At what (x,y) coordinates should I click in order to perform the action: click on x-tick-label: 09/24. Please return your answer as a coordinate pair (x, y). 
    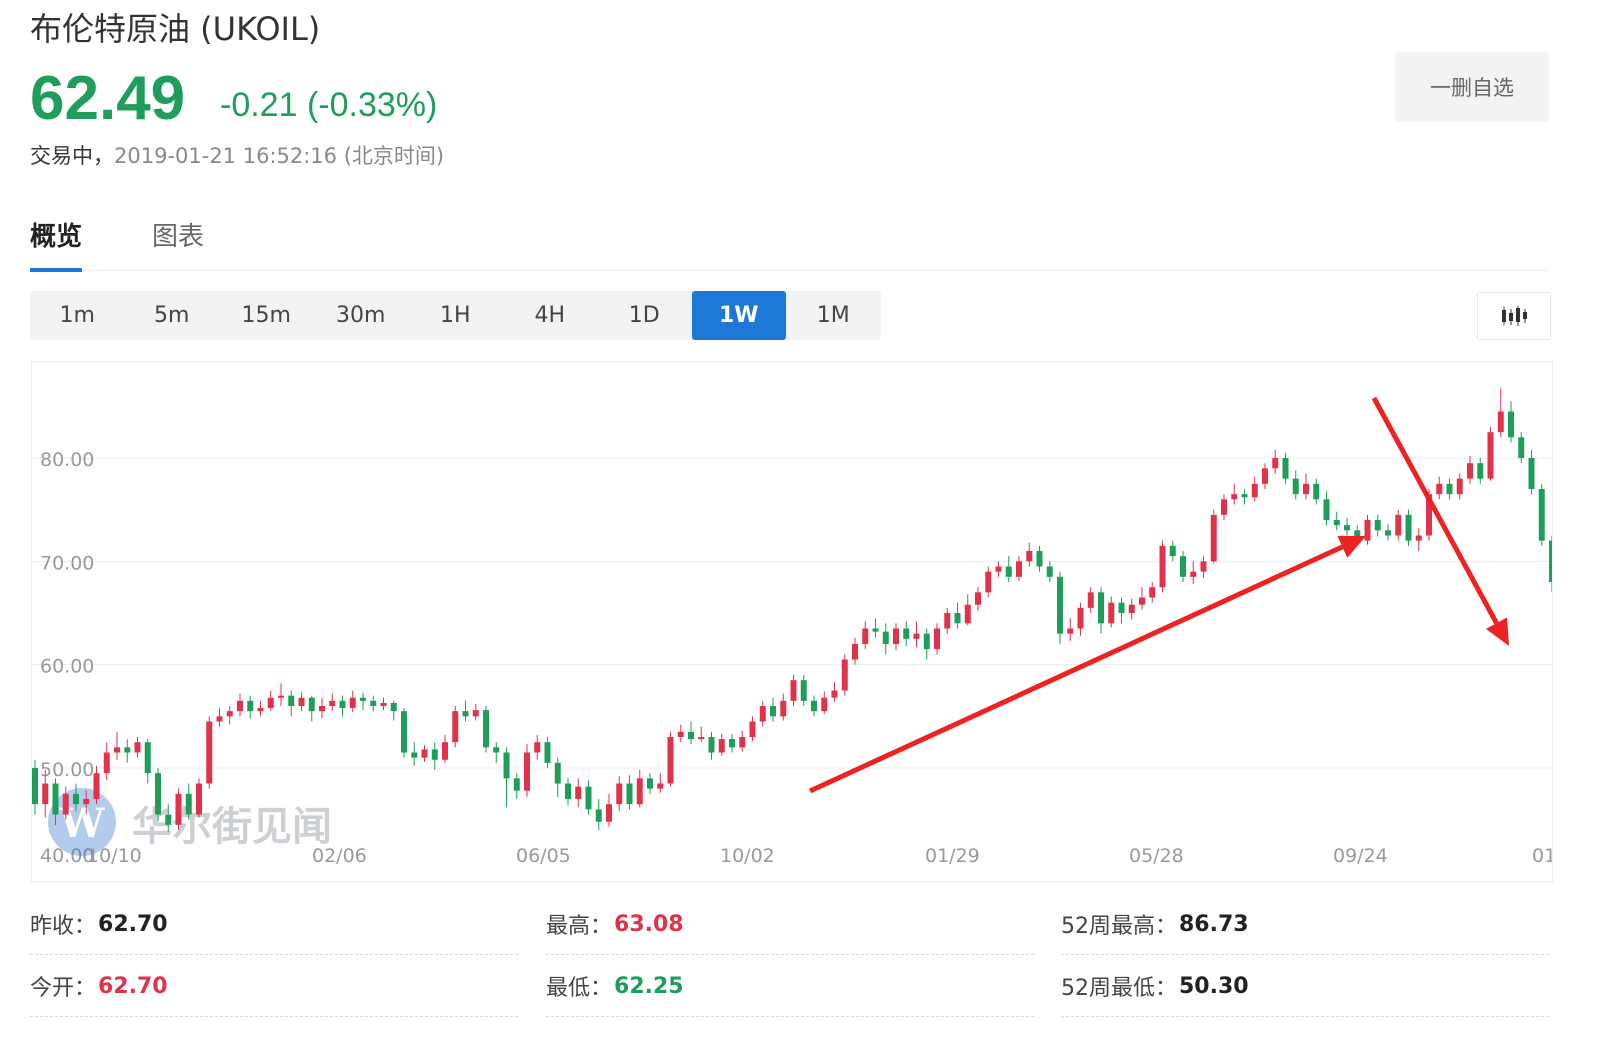
    Looking at the image, I should click on (1360, 856).